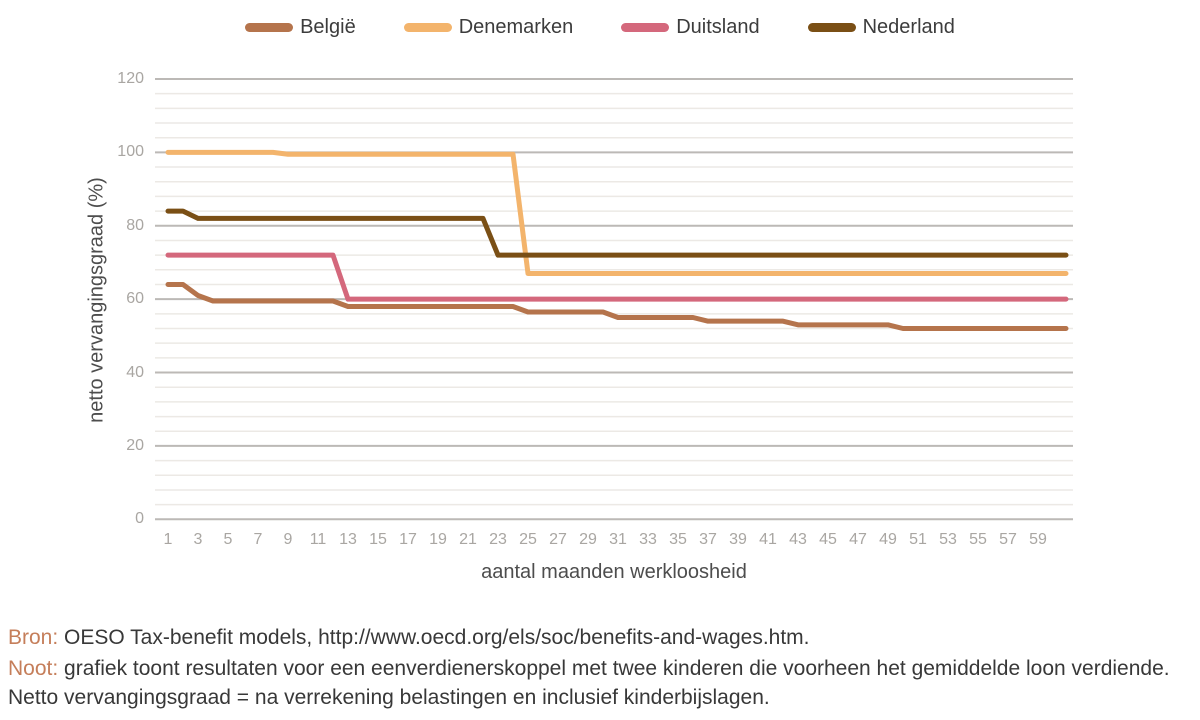 This screenshot has height=720, width=1200. Describe the element at coordinates (1038, 539) in the screenshot. I see `x-tick-label: 59` at that location.